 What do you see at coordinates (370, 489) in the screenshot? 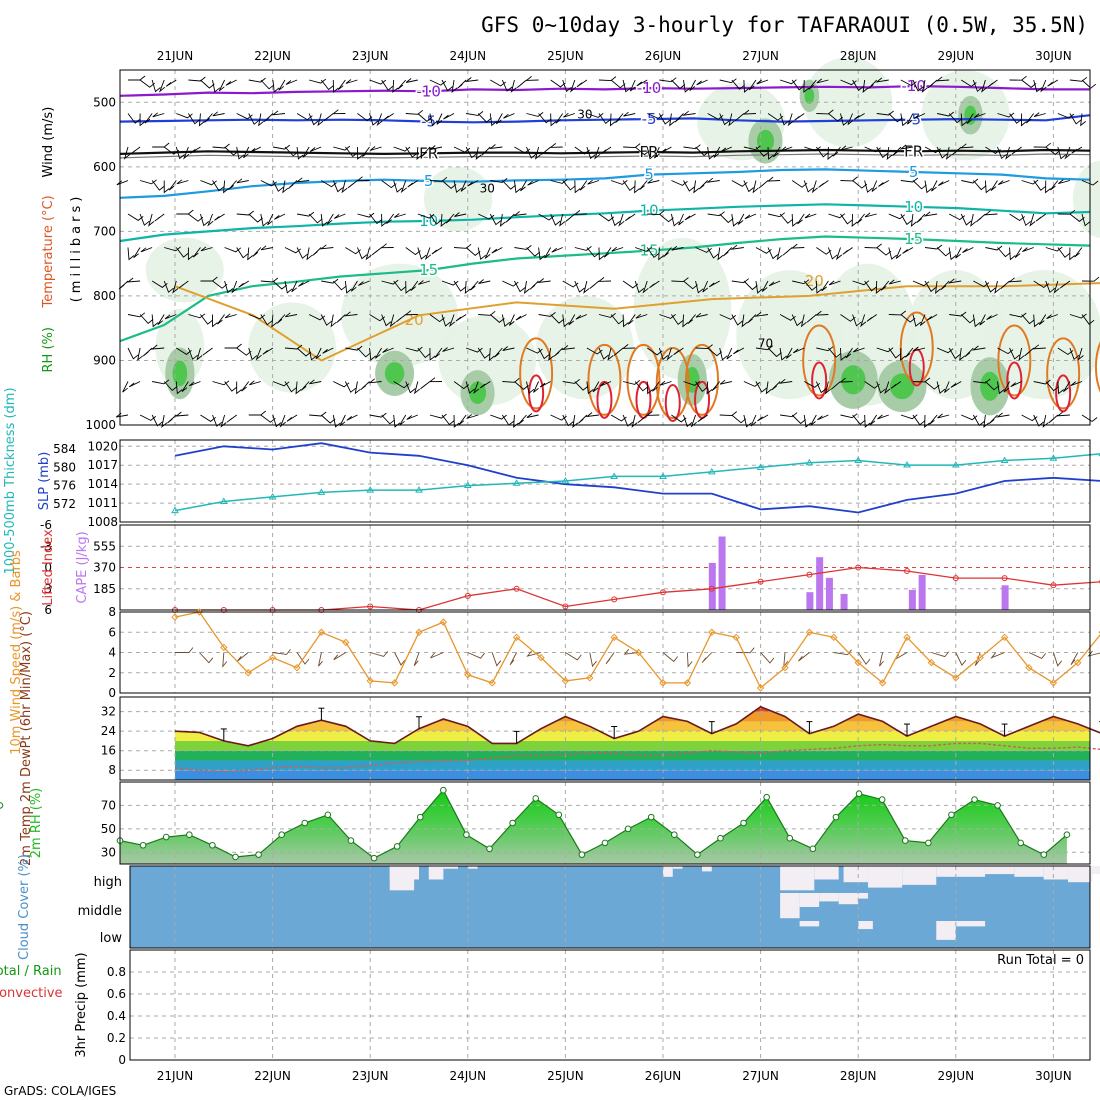
I see `thickness-point` at bounding box center [370, 489].